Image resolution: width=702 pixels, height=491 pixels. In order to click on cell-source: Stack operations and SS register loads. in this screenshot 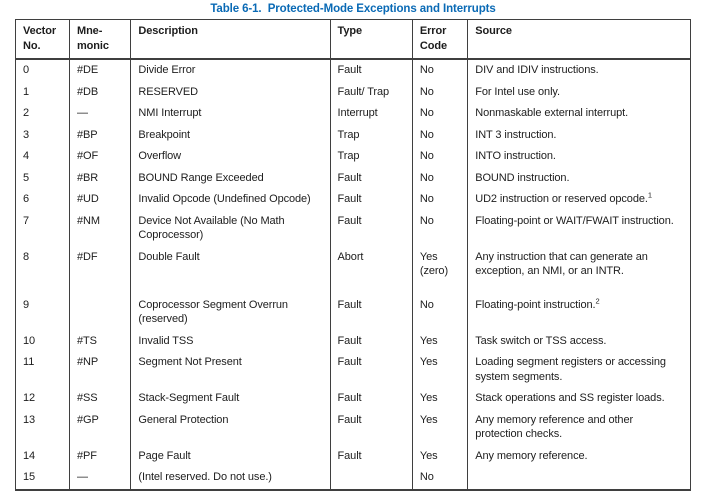, I will do `click(579, 399)`.